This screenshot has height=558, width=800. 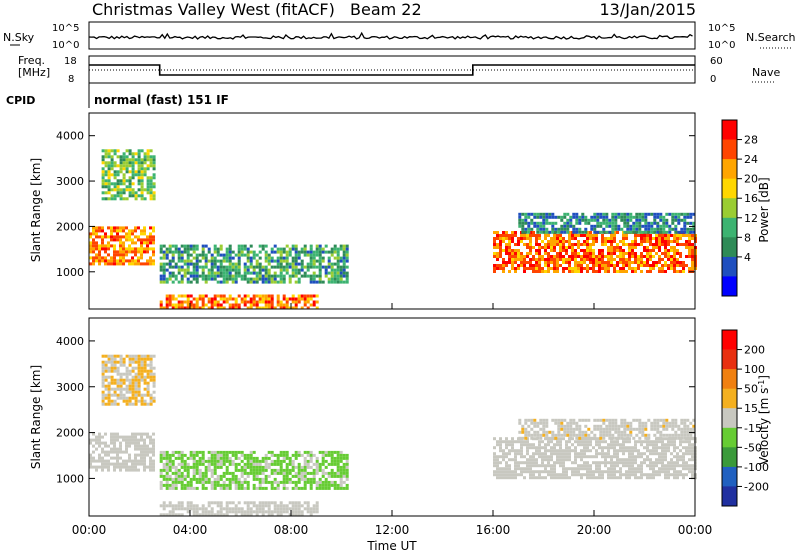 What do you see at coordinates (729, 247) in the screenshot?
I see `colorbar-segment` at bounding box center [729, 247].